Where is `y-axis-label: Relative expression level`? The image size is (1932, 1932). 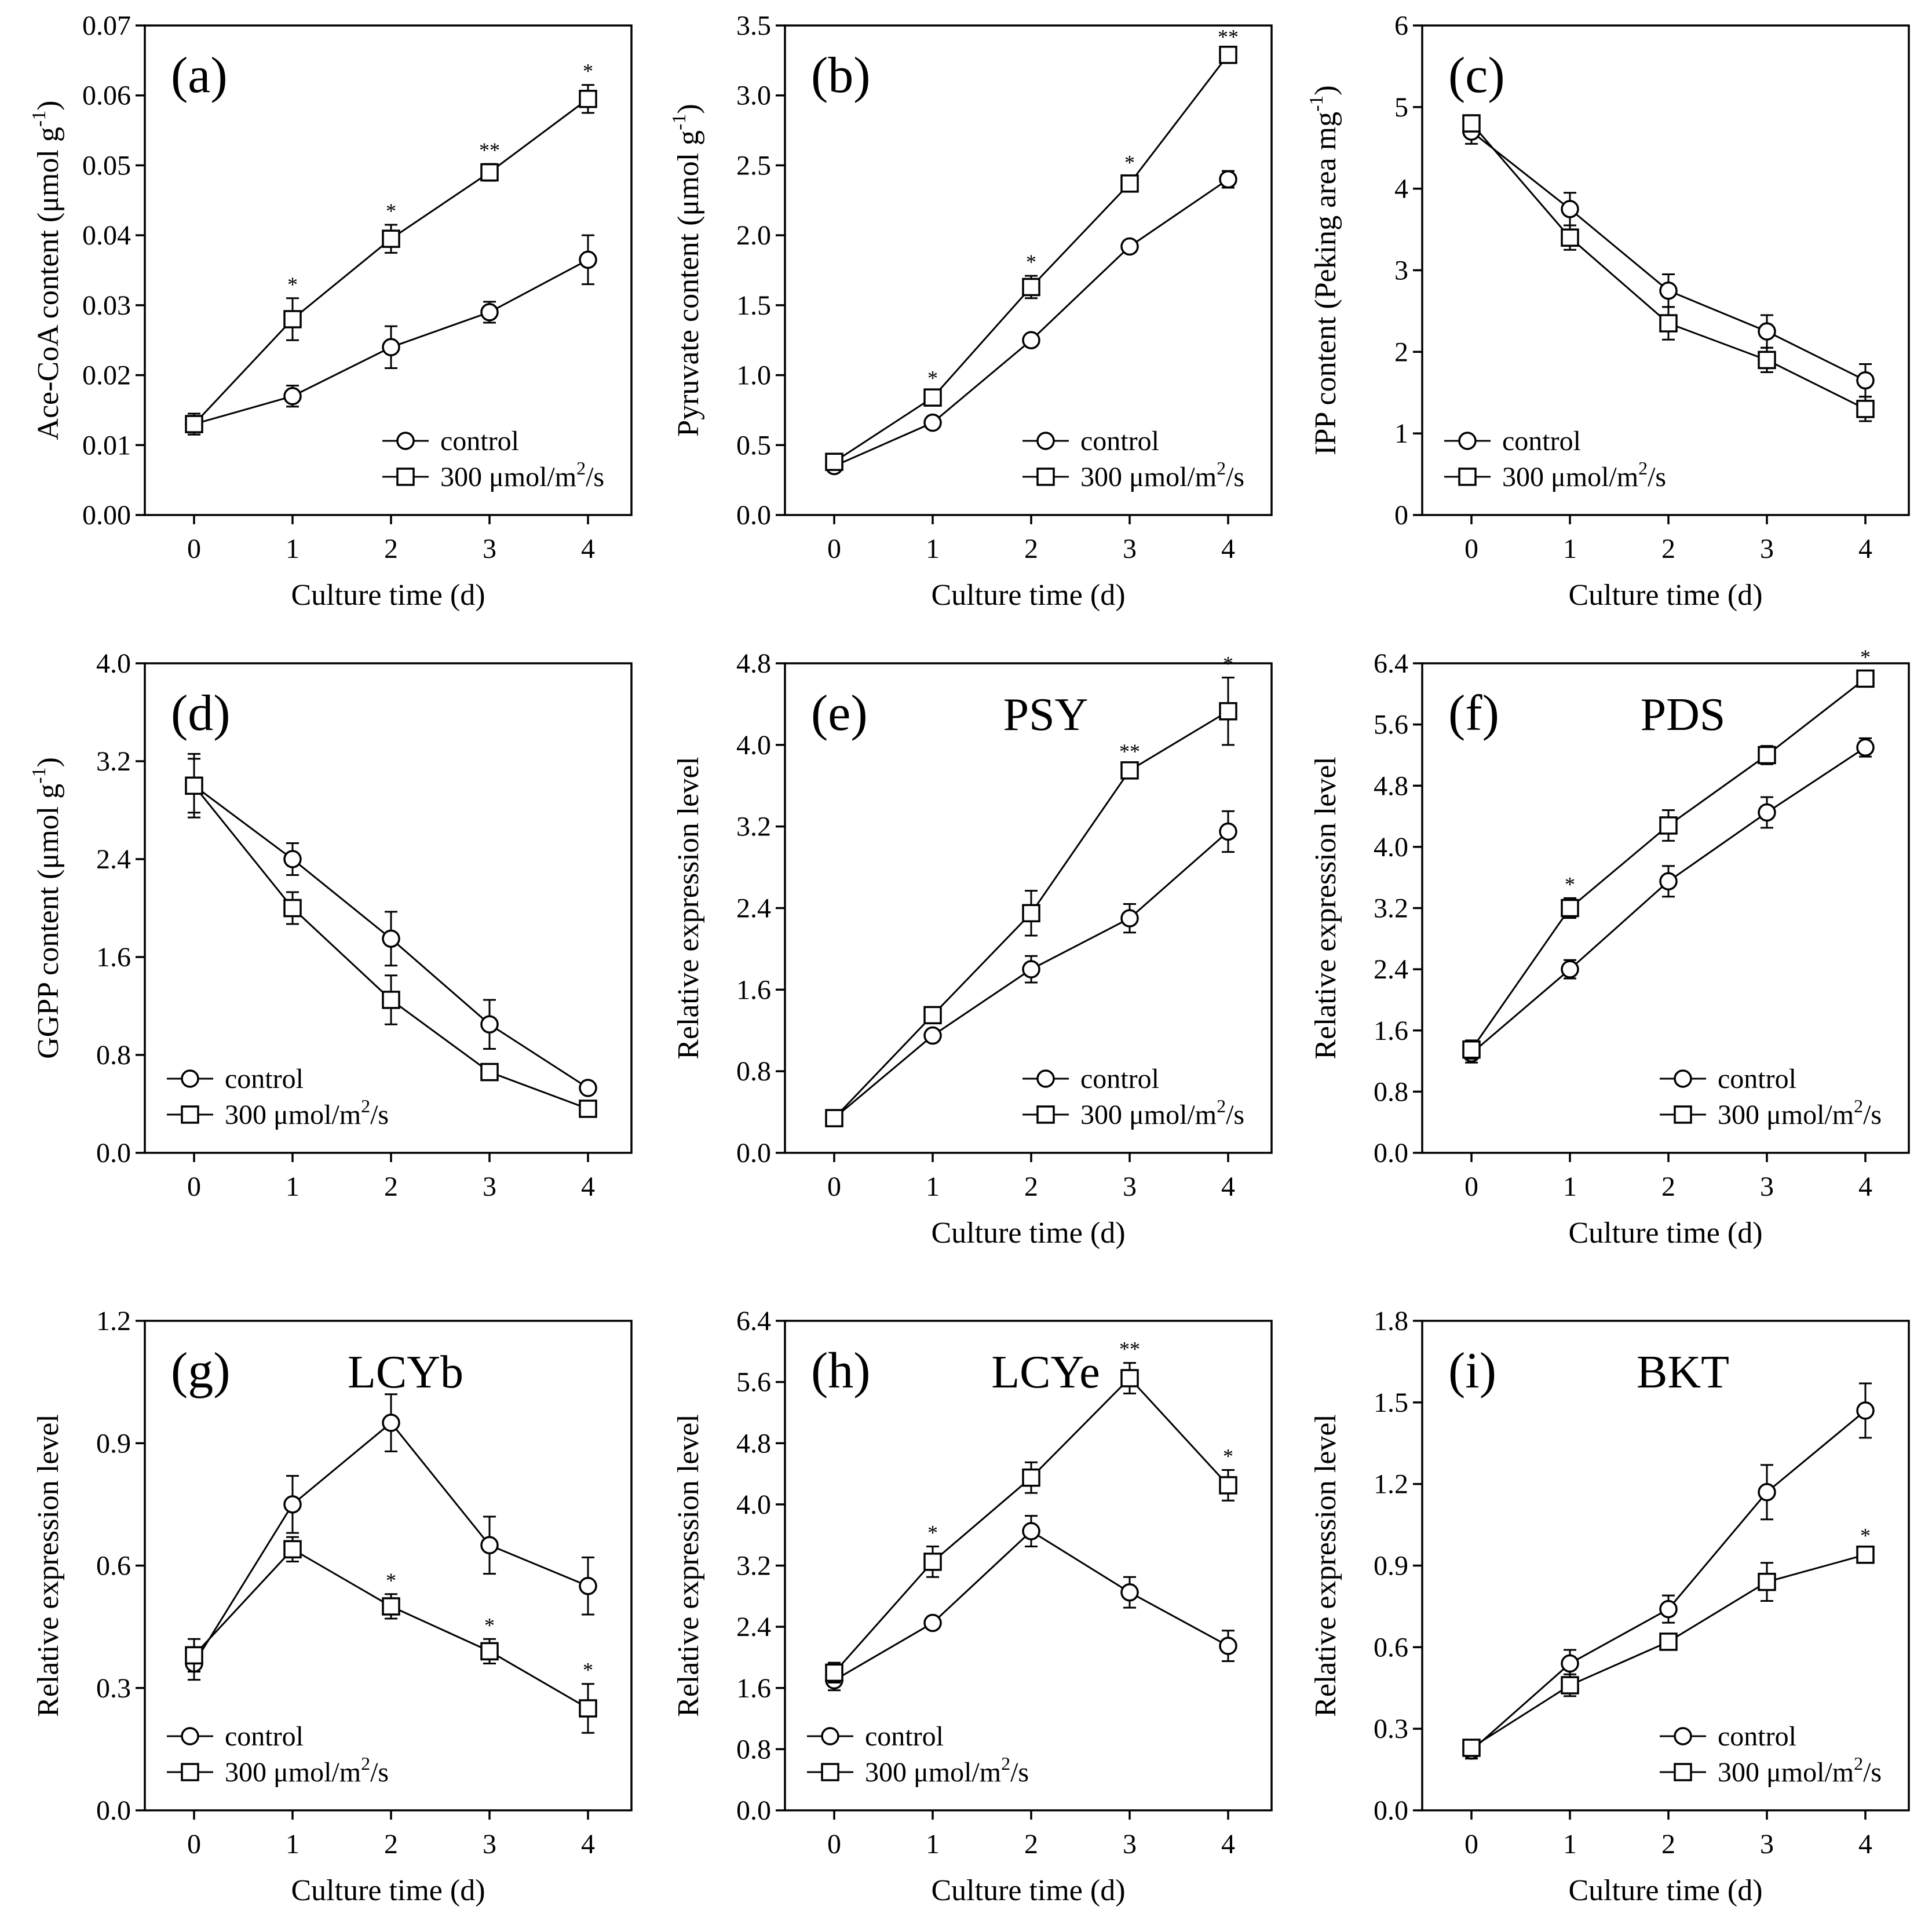 y-axis-label: Relative expression level is located at coordinates (689, 909).